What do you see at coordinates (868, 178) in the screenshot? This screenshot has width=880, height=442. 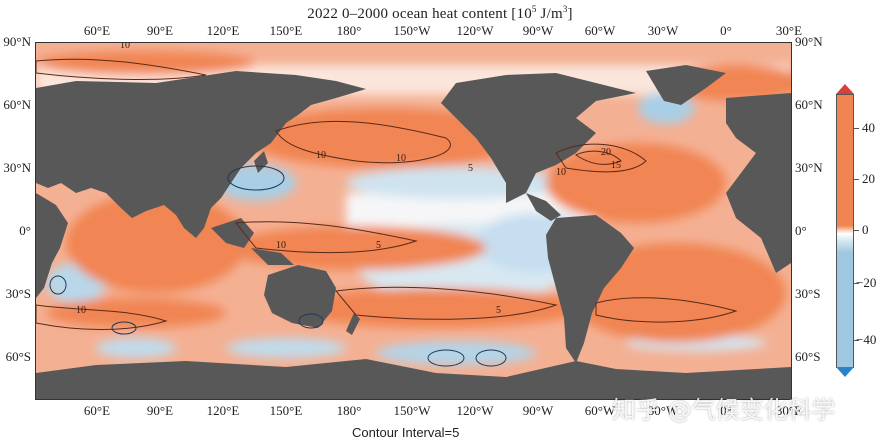 I see `colorbar-label: 20` at bounding box center [868, 178].